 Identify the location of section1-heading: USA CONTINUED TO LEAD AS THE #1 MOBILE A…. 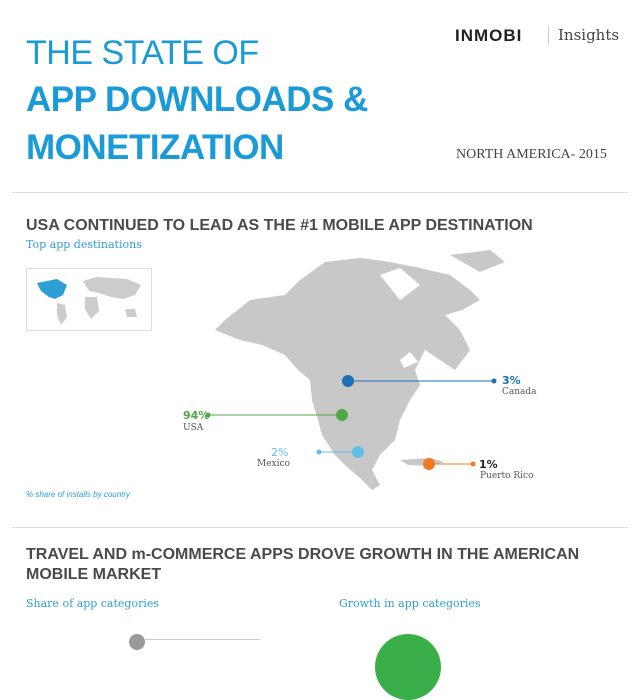
(279, 225).